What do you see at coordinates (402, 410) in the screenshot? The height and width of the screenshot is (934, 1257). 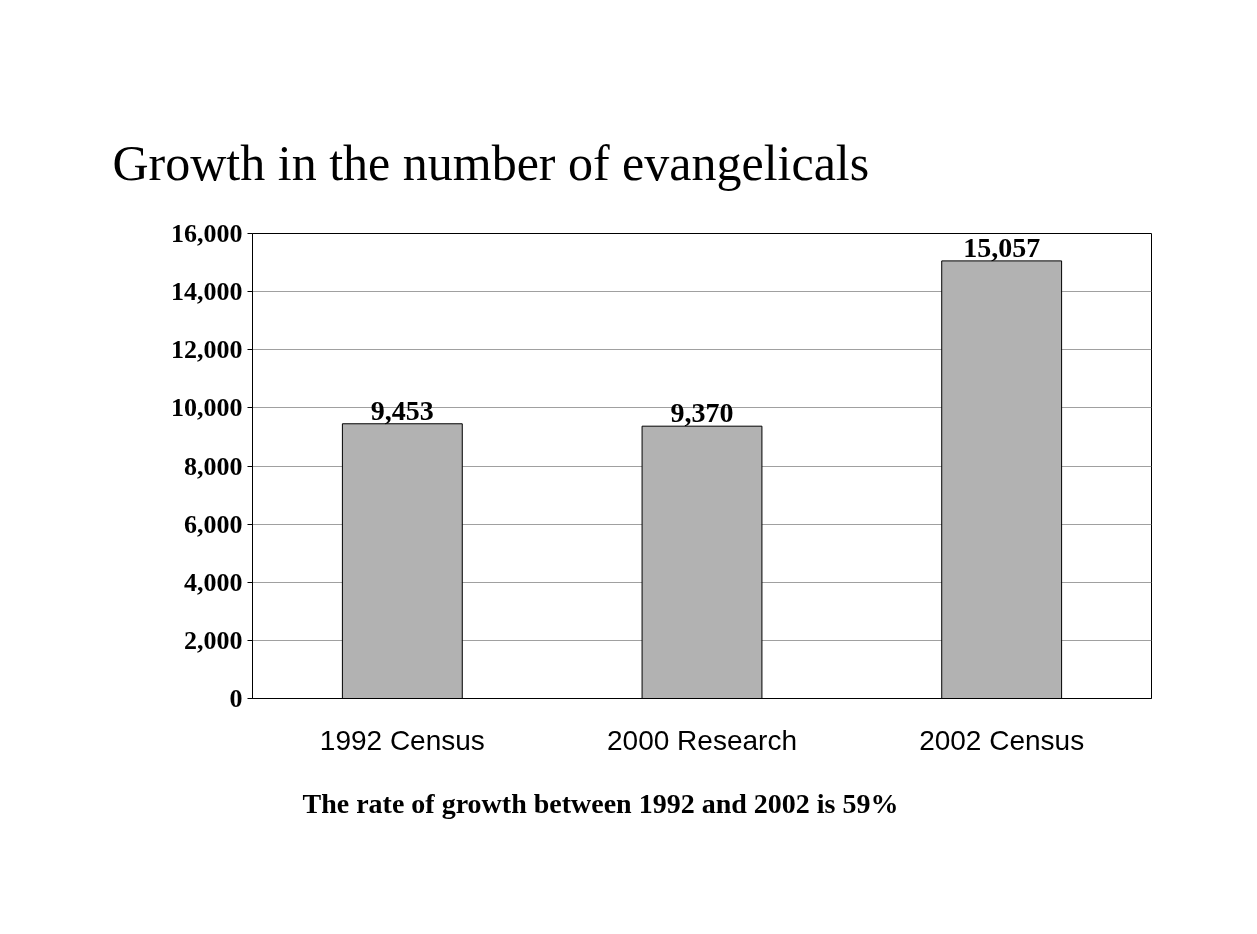 I see `data-label: 9,453` at bounding box center [402, 410].